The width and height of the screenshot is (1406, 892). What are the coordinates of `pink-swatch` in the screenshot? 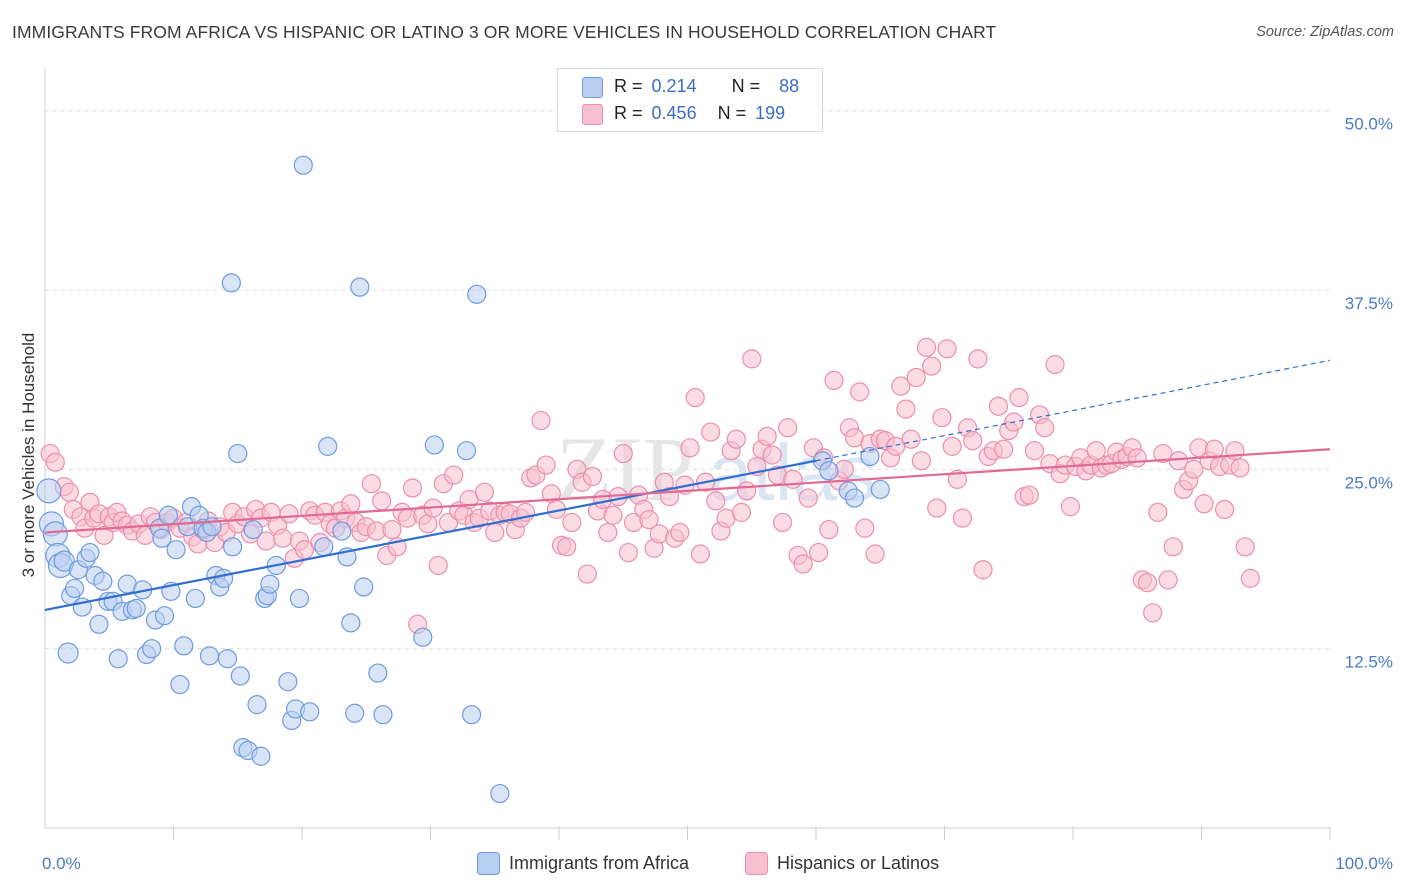 It's located at (592, 114).